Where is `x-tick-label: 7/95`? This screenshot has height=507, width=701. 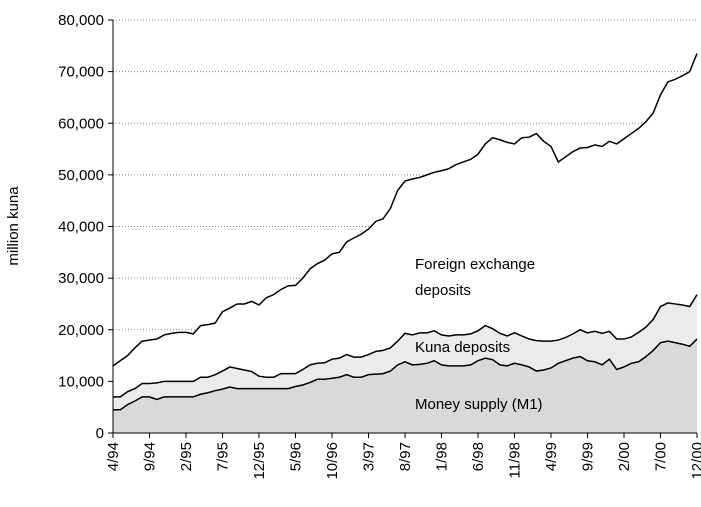
x-tick-label: 7/95 is located at coordinates (223, 456).